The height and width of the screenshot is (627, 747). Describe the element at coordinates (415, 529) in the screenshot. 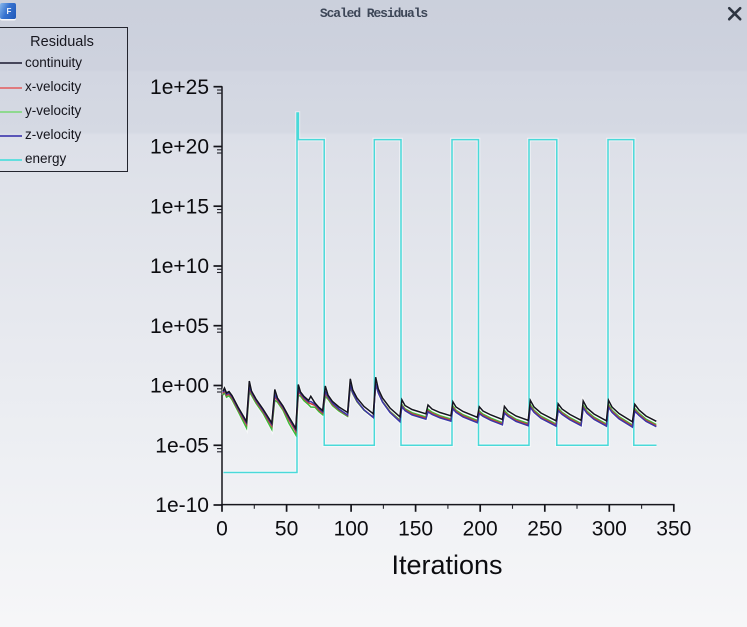

I see `svg-text: 150` at that location.